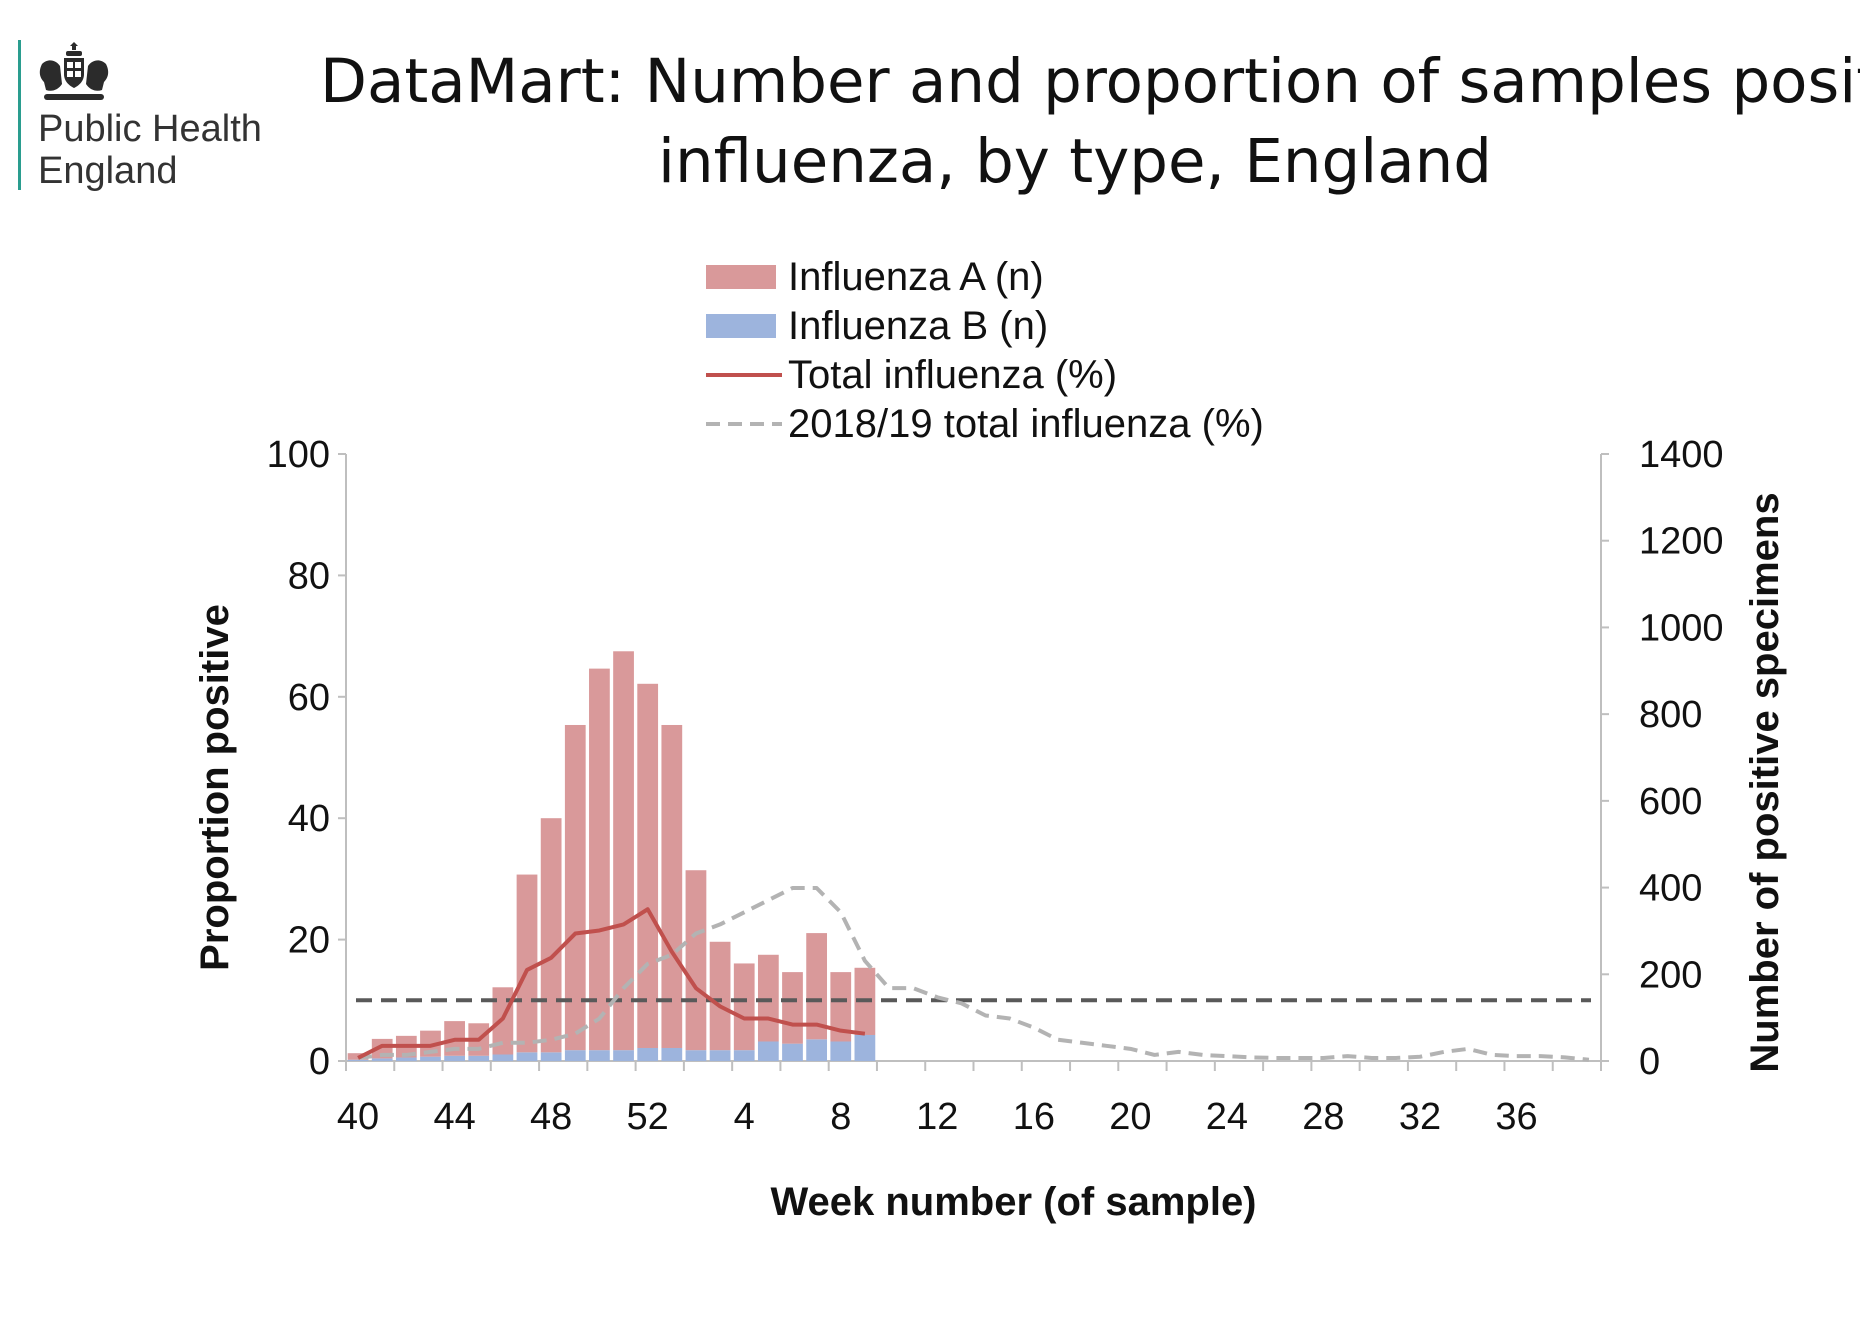 The width and height of the screenshot is (1860, 1340). What do you see at coordinates (1034, 1117) in the screenshot?
I see `x-tick-label: 16` at bounding box center [1034, 1117].